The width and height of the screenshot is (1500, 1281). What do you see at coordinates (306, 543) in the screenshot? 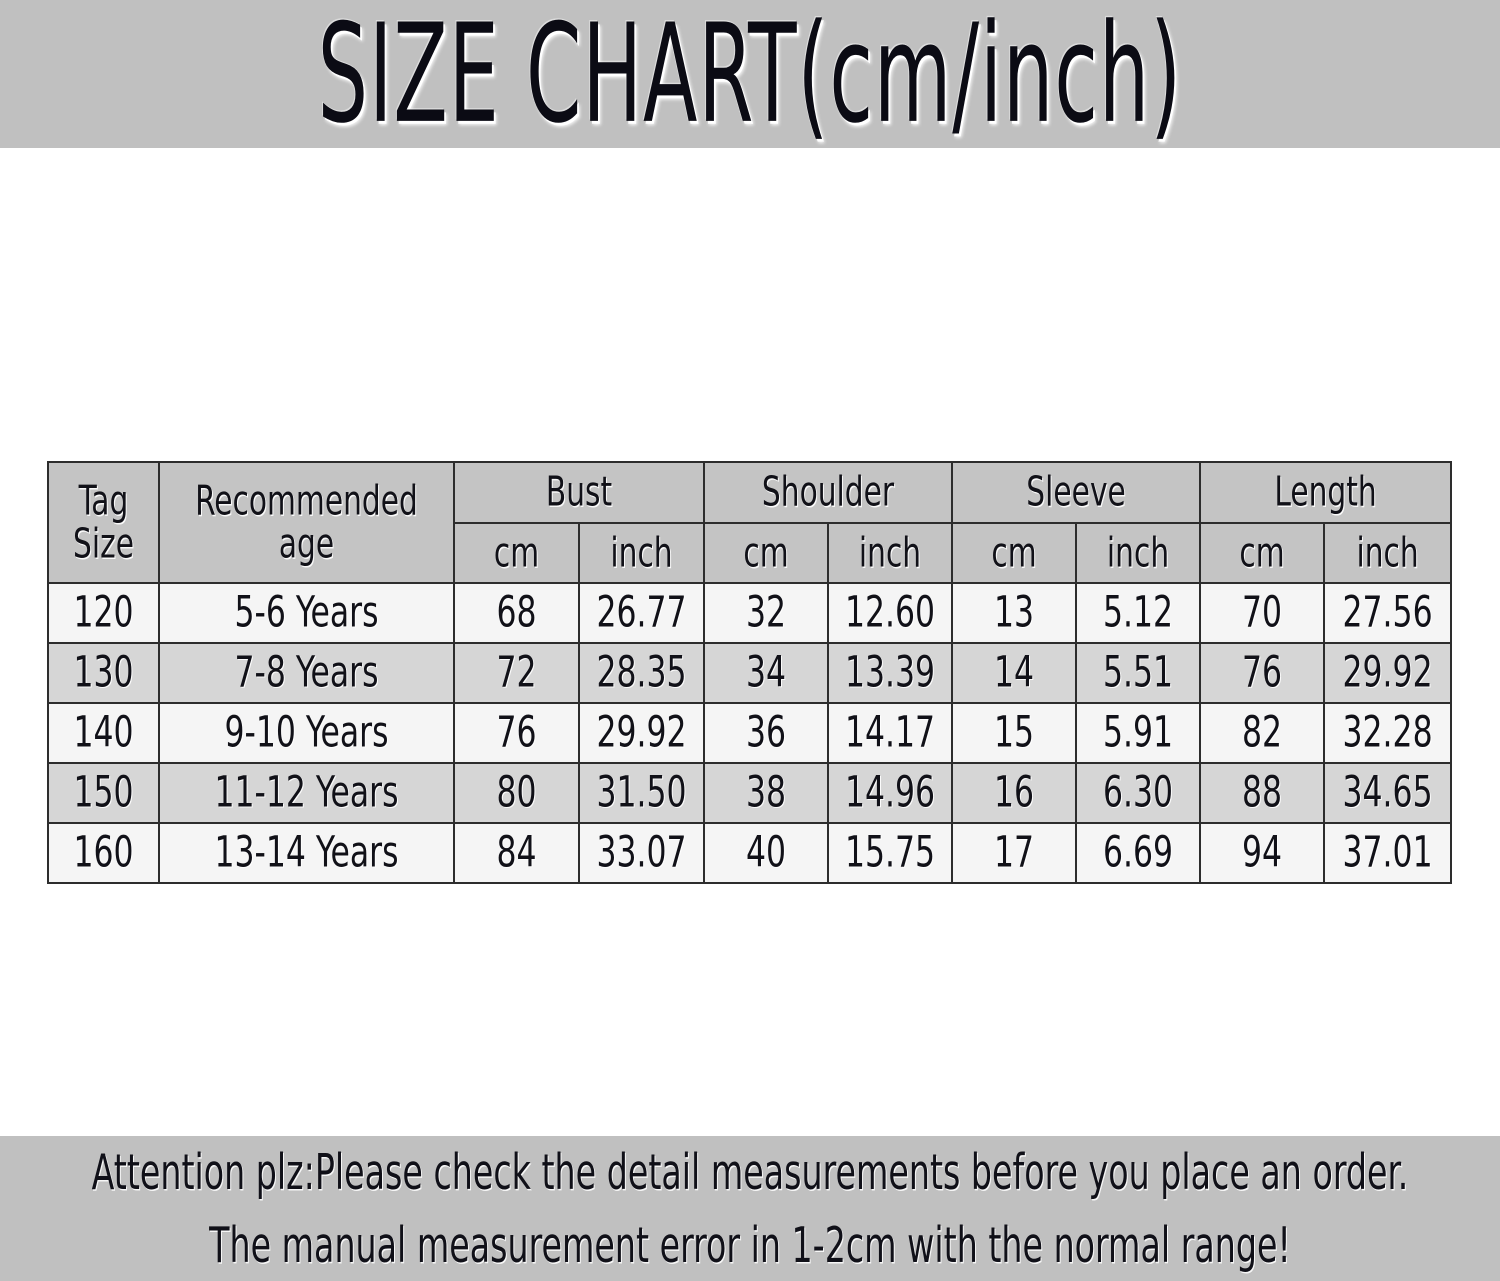
I see `column-header-recommended-age-line2: age` at bounding box center [306, 543].